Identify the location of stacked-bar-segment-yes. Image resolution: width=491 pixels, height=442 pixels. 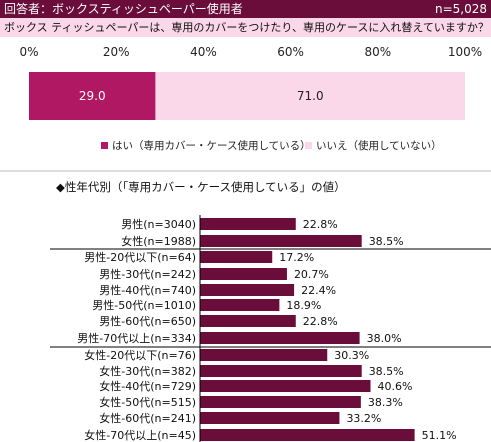
(92, 96).